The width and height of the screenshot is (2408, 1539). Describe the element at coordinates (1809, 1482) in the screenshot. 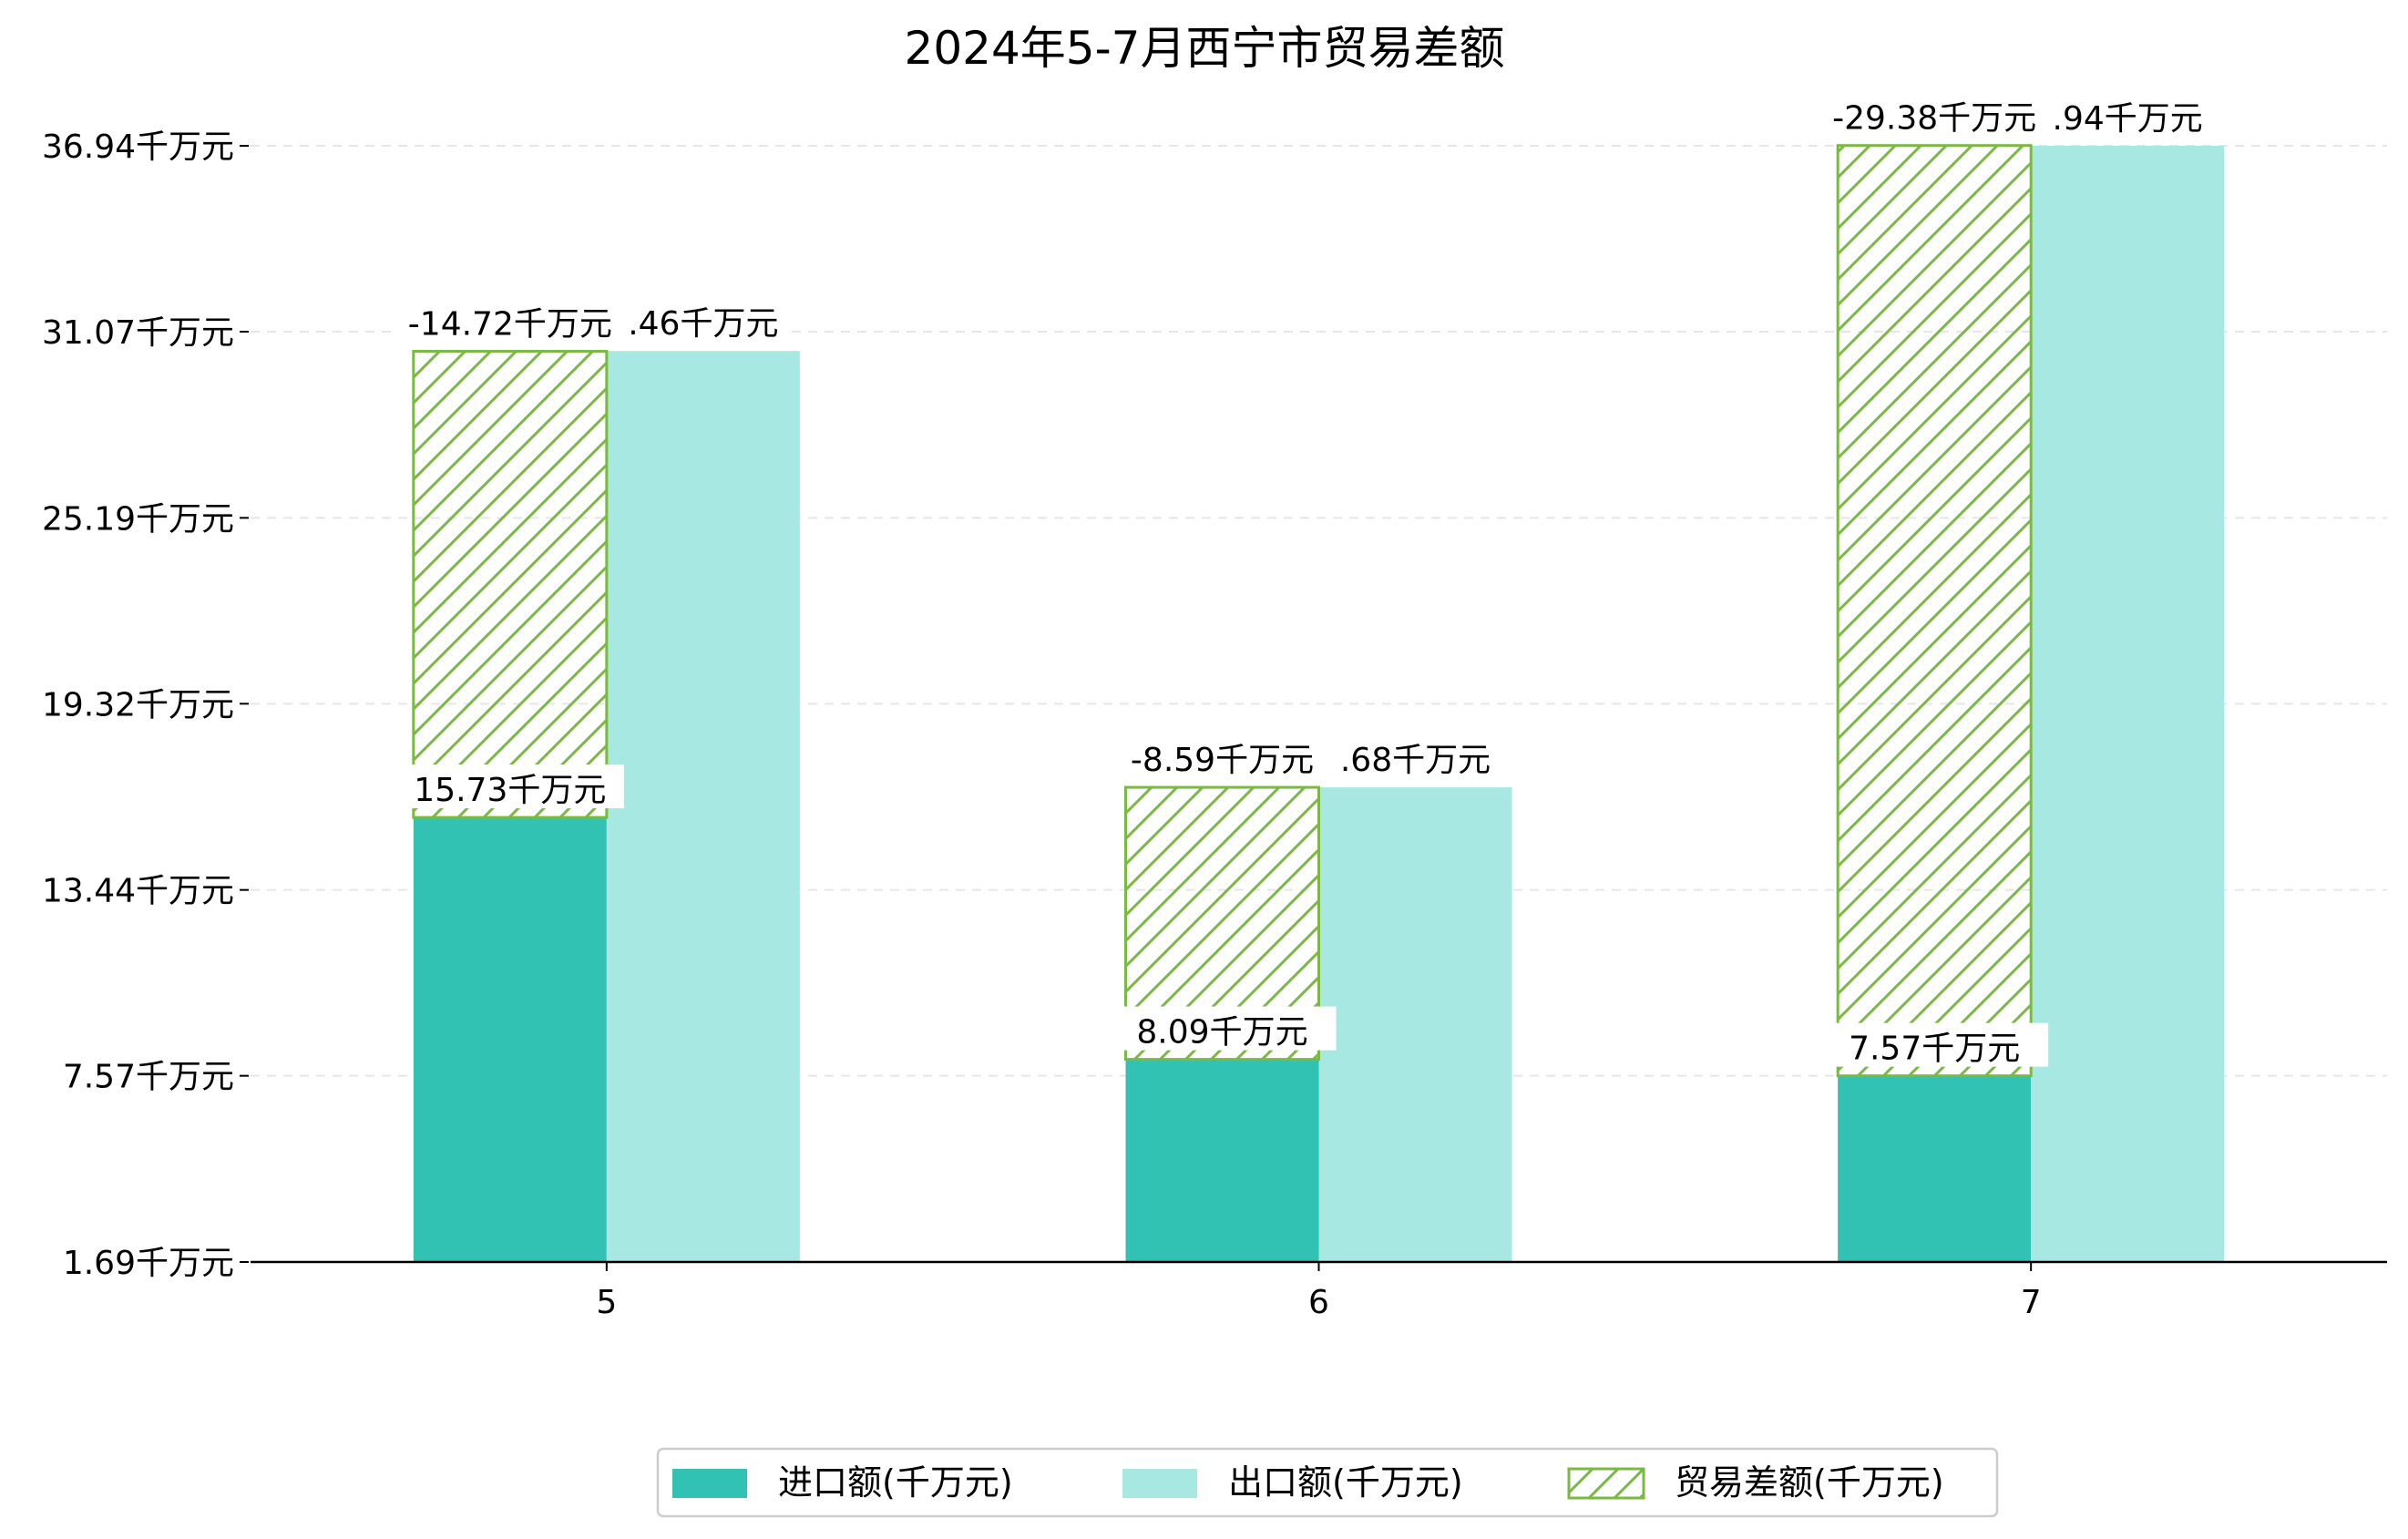

I see `legend-label: 贸易差额(千万元)` at that location.